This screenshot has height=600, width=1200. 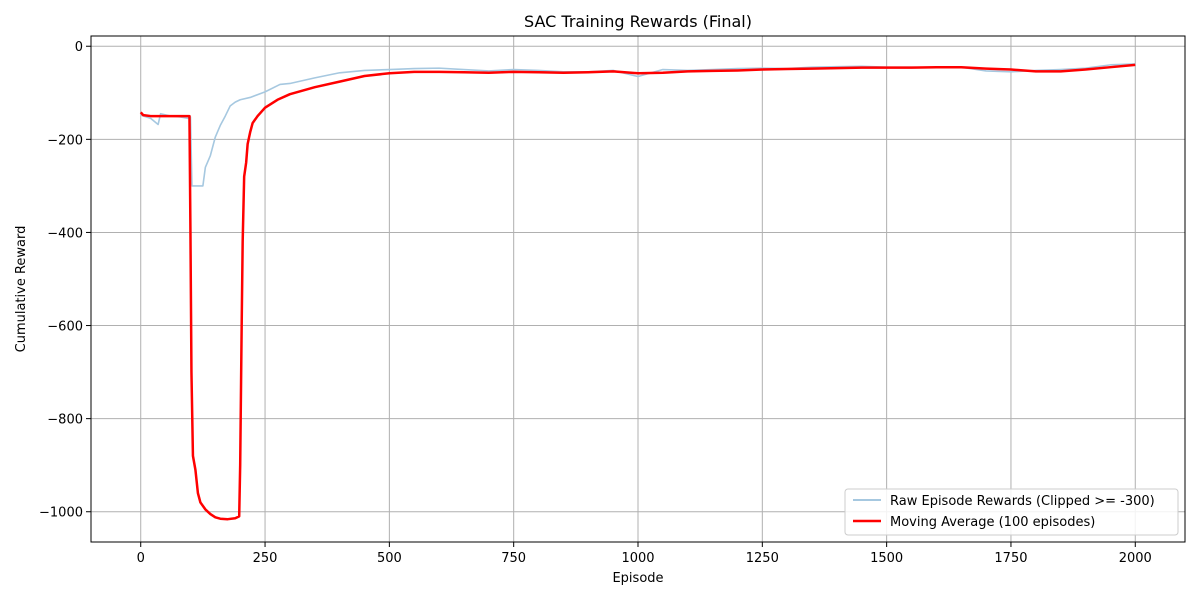 What do you see at coordinates (21, 289) in the screenshot?
I see `y-axis-title: Cumulative Reward` at bounding box center [21, 289].